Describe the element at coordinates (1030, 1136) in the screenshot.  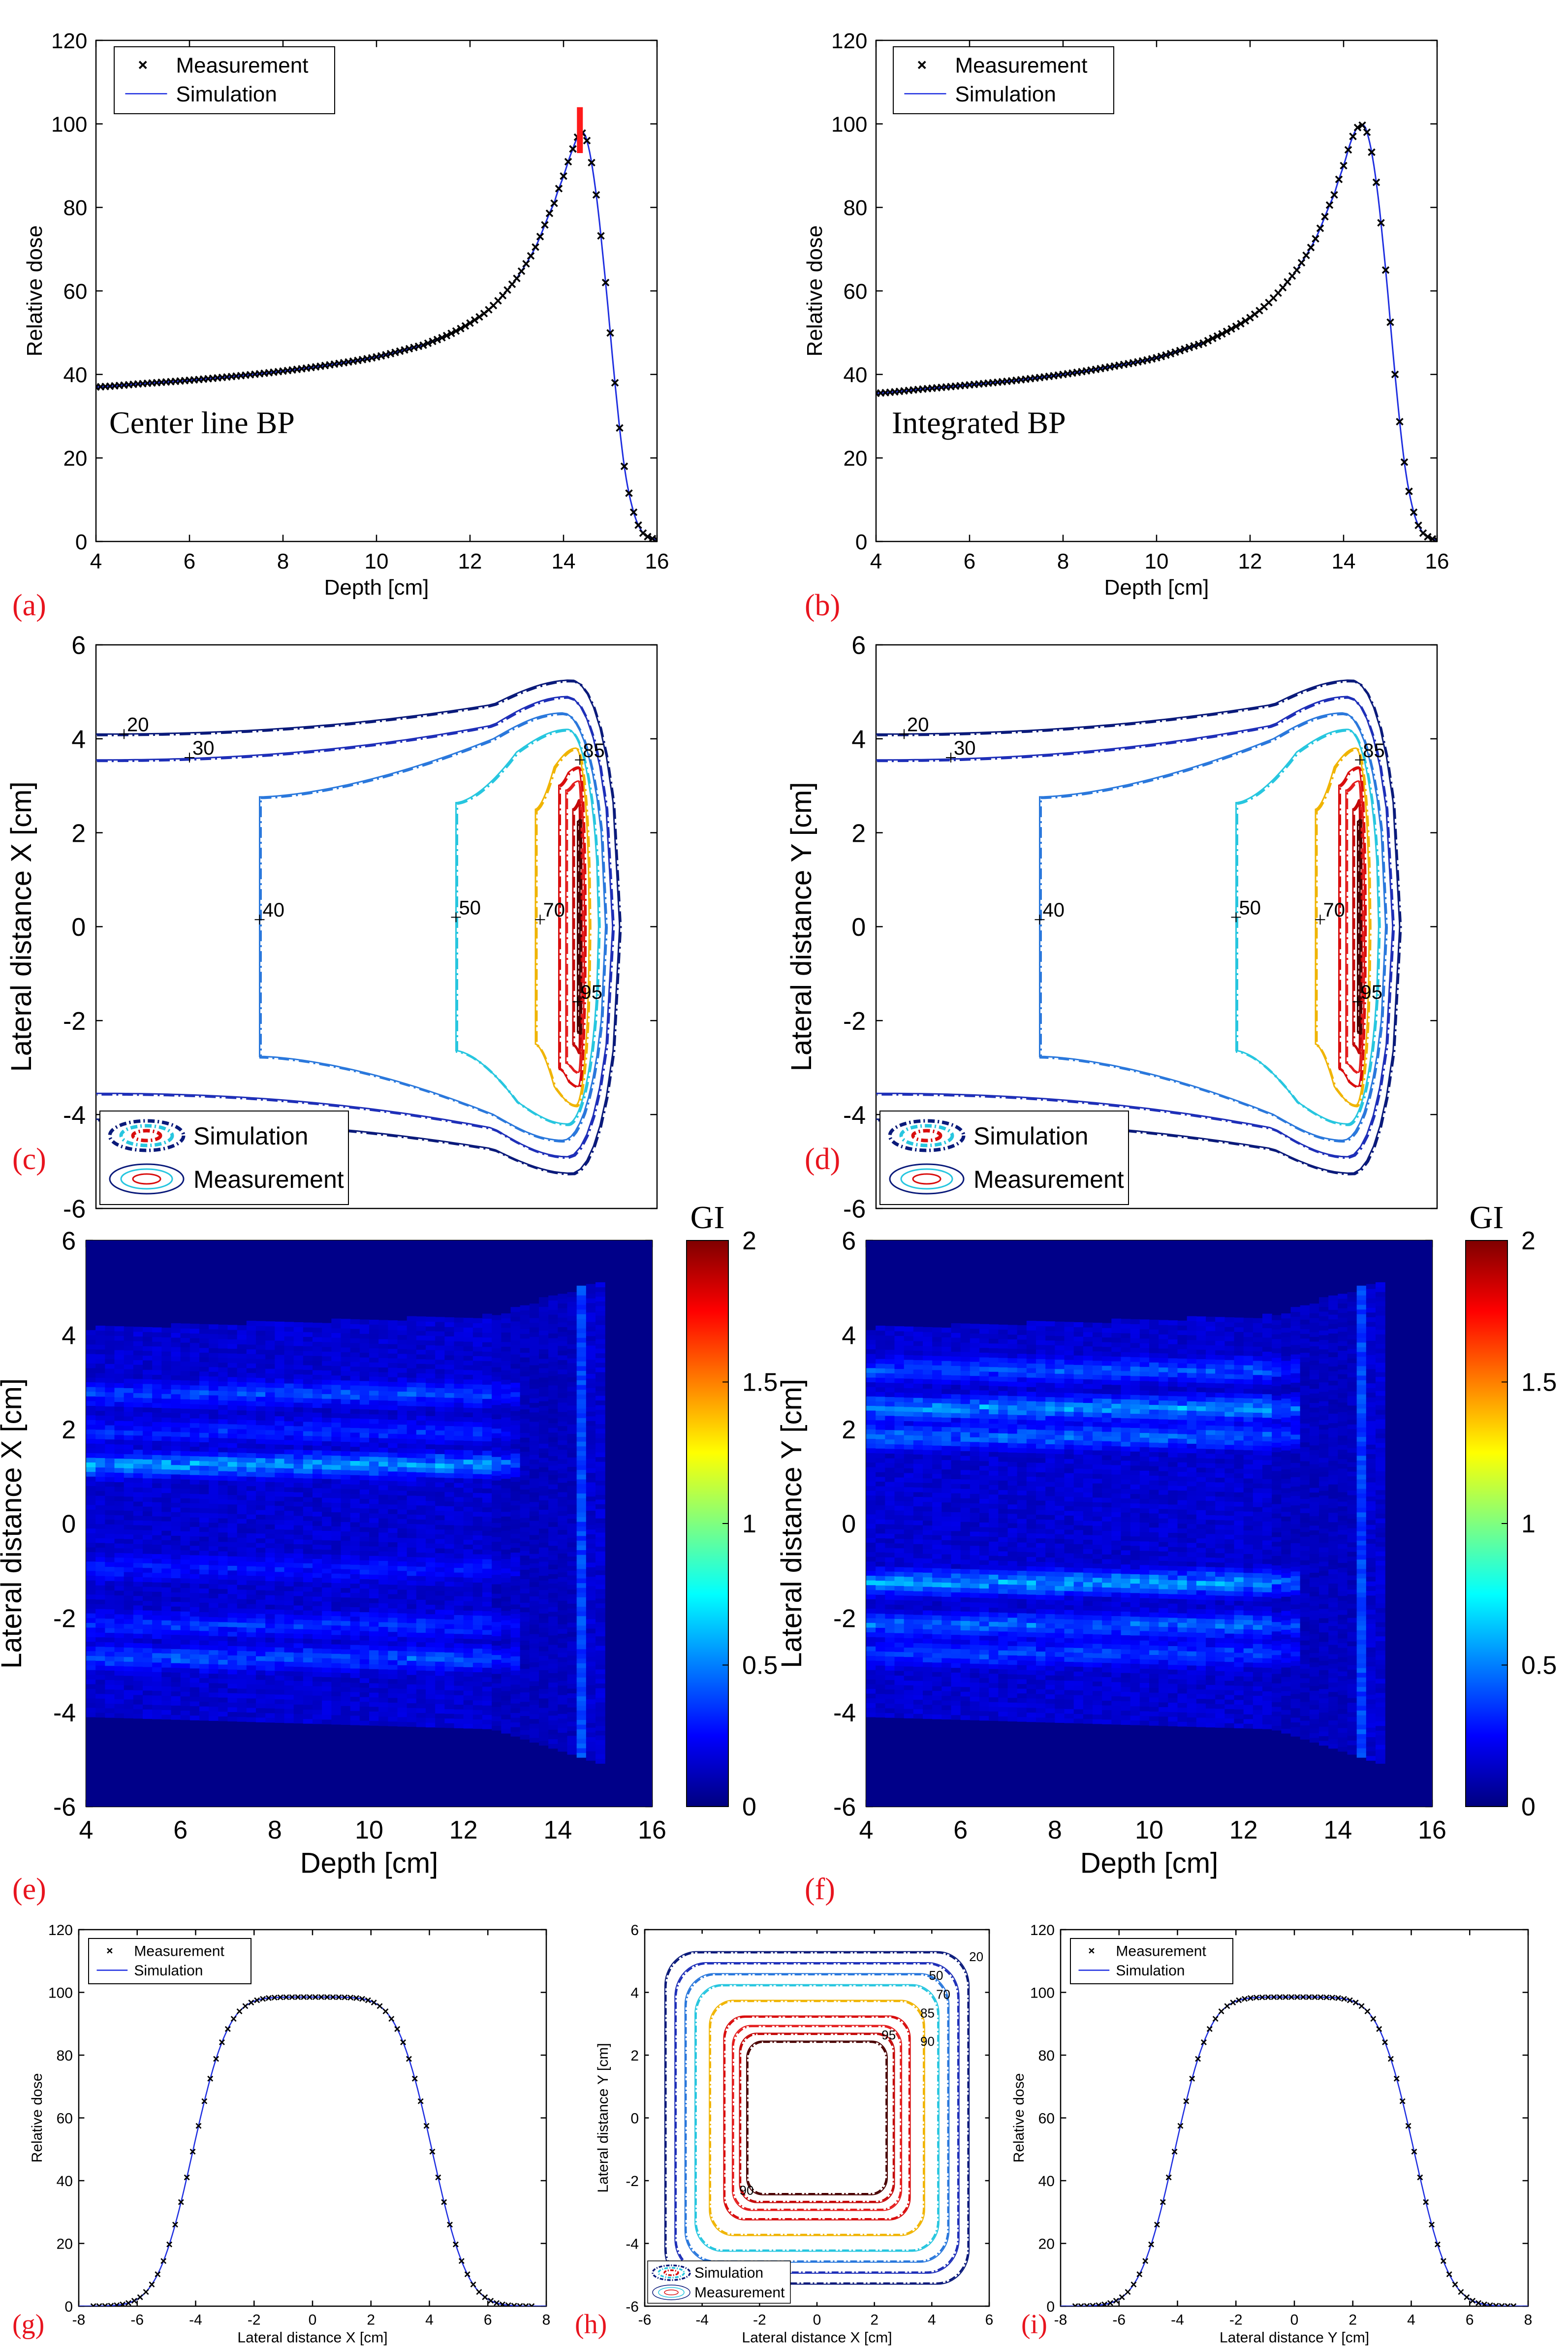
I see `legend-simulation-label: Simulation` at that location.